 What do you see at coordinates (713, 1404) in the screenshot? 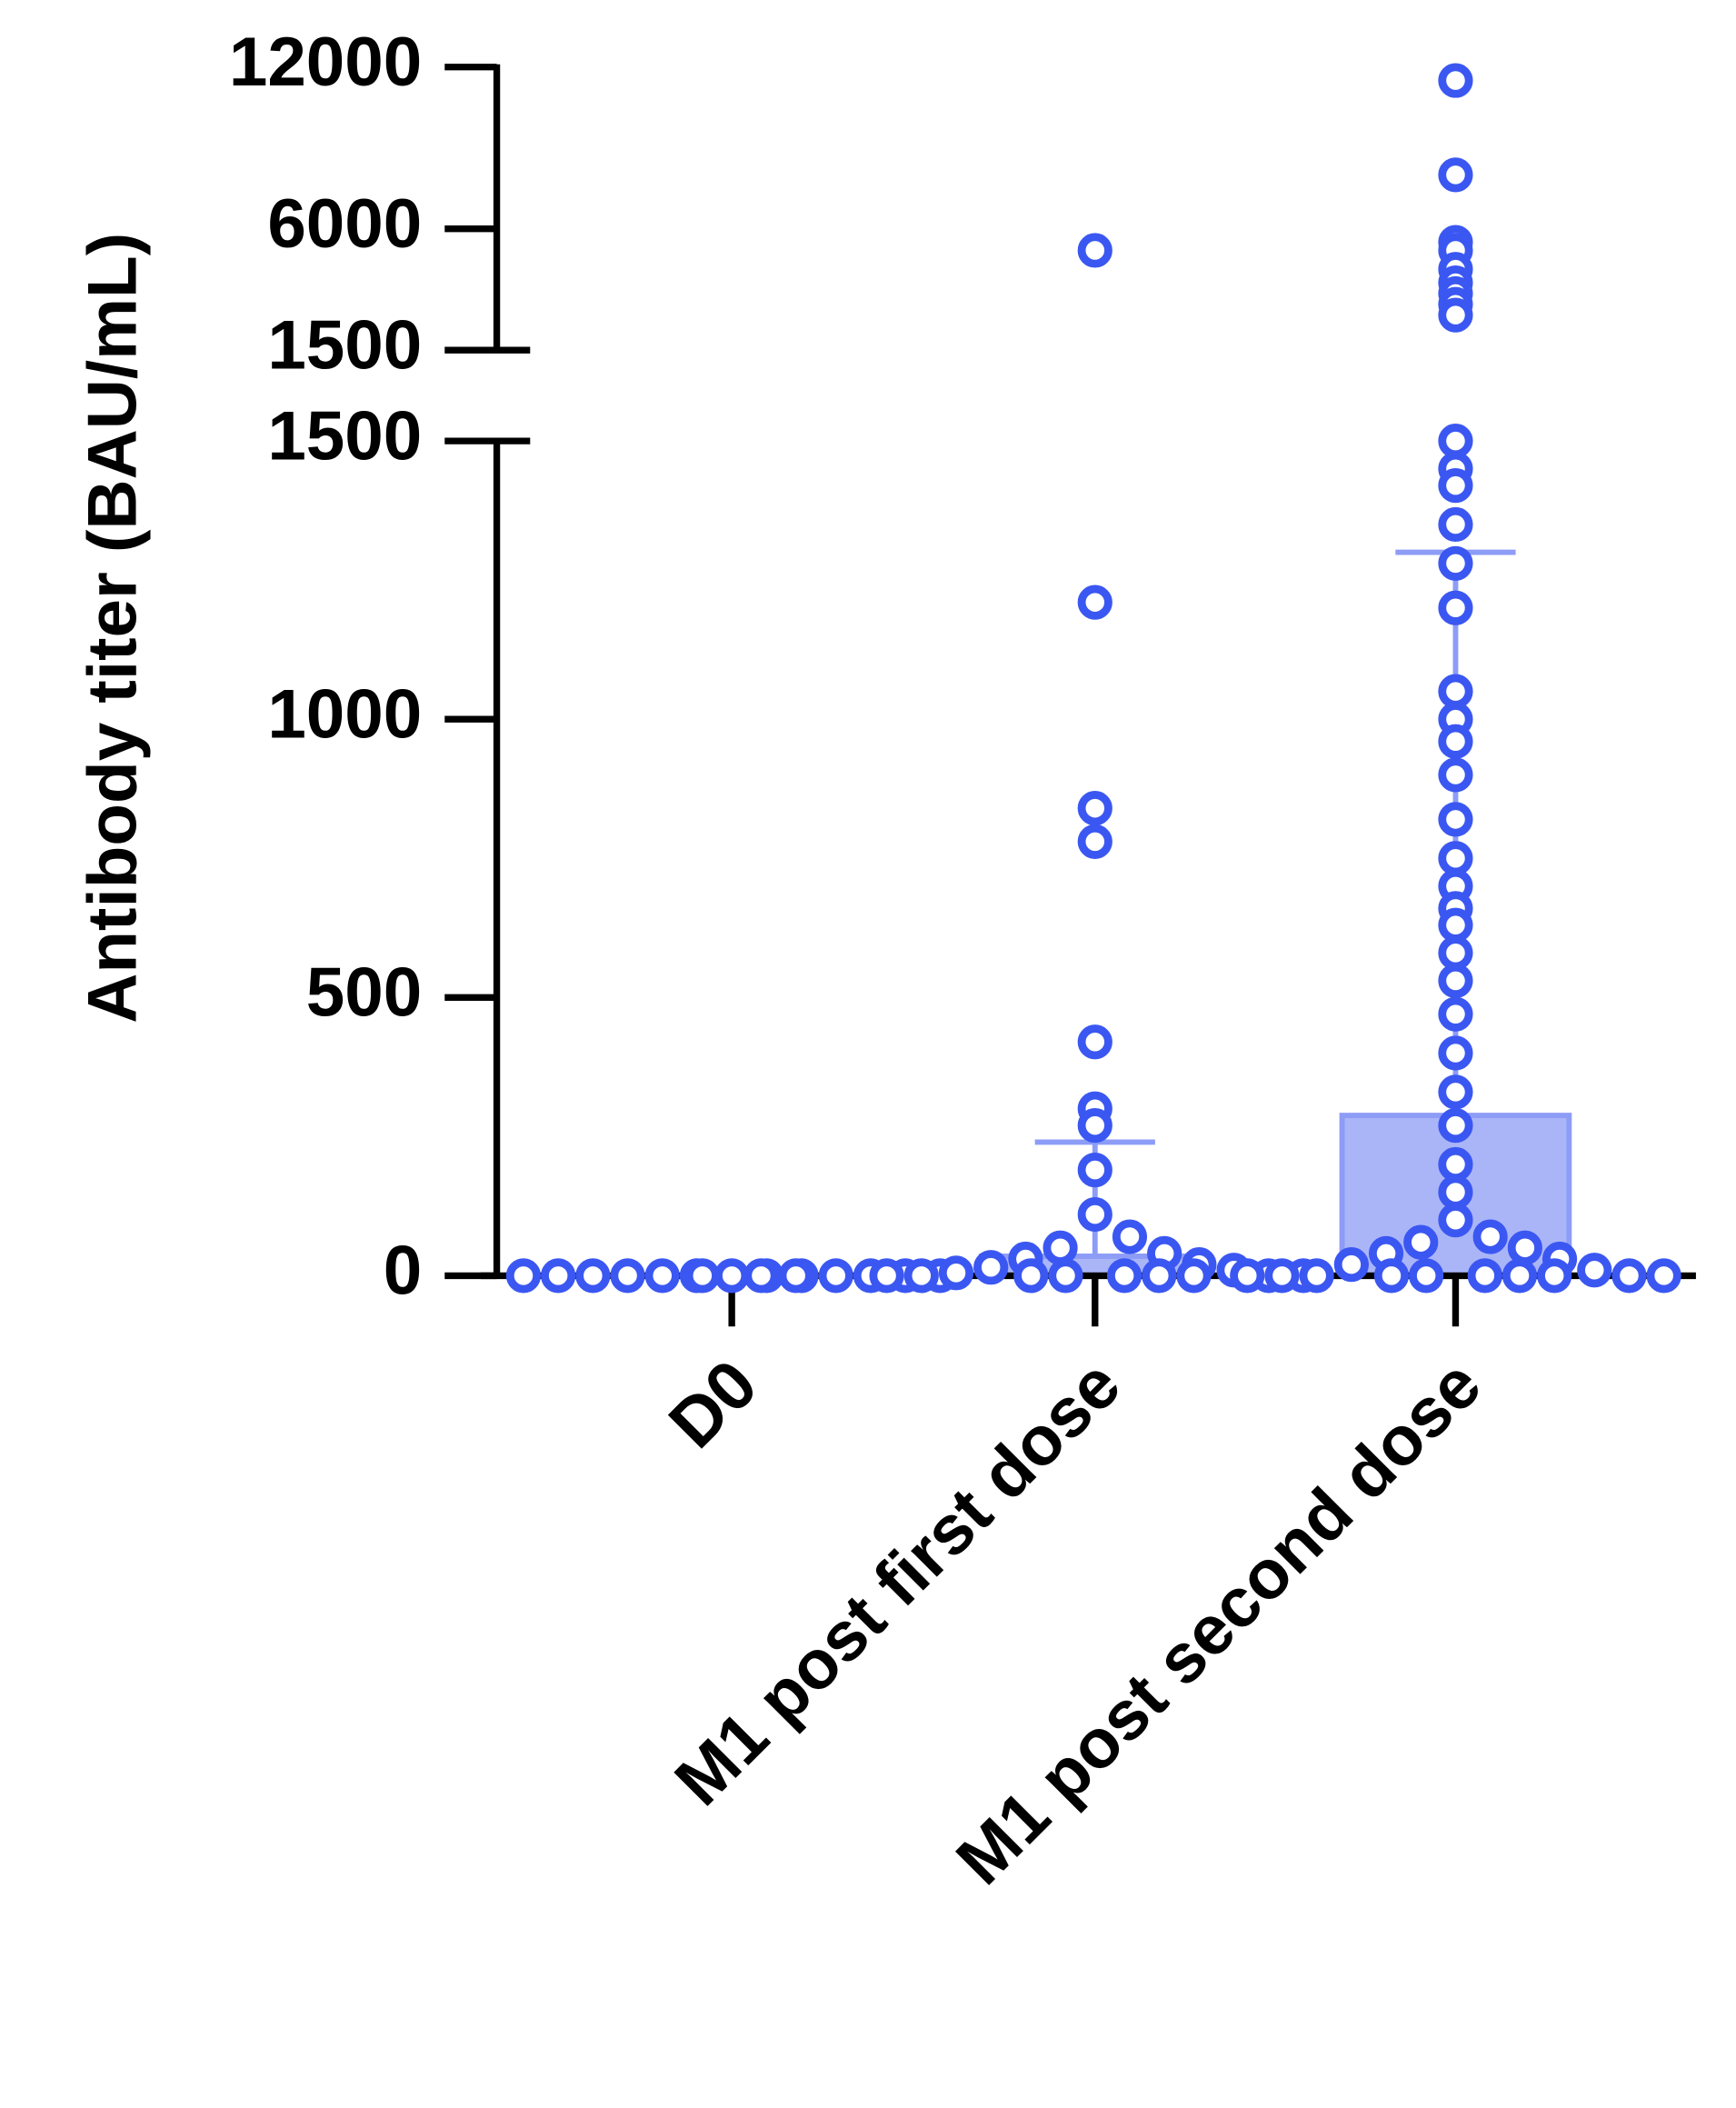
I see `x-tick-label: D0` at bounding box center [713, 1404].